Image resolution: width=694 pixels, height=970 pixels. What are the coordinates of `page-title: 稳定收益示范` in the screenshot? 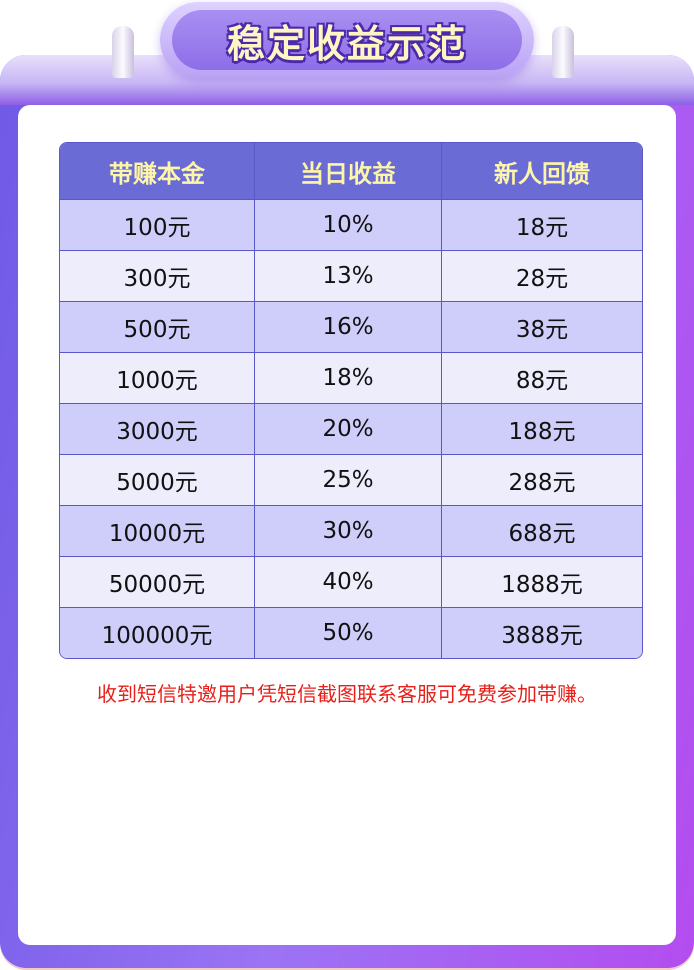 It's located at (346, 43).